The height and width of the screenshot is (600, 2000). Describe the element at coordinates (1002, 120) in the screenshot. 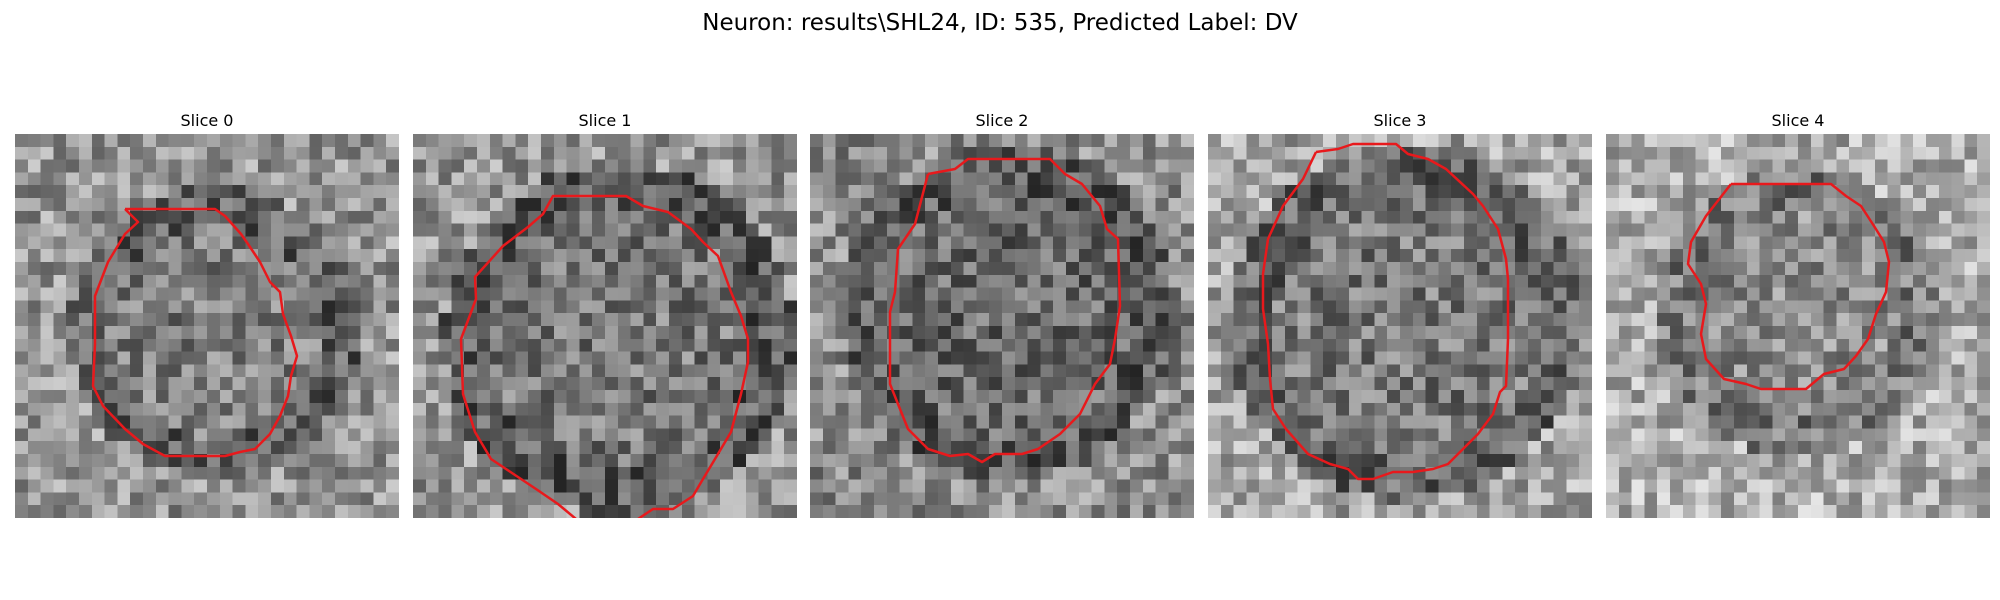

I see `slice-title: Slice 2` at that location.